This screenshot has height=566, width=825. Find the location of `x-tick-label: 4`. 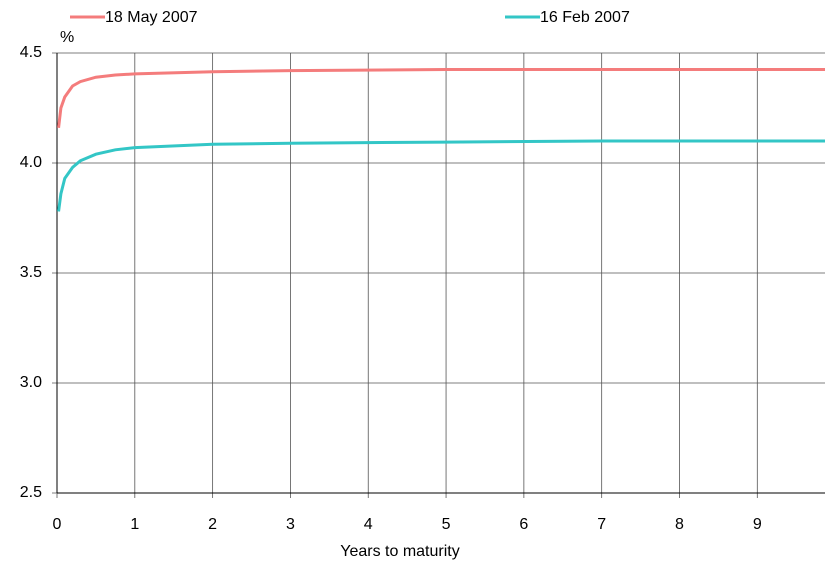

x-tick-label: 4 is located at coordinates (368, 524).